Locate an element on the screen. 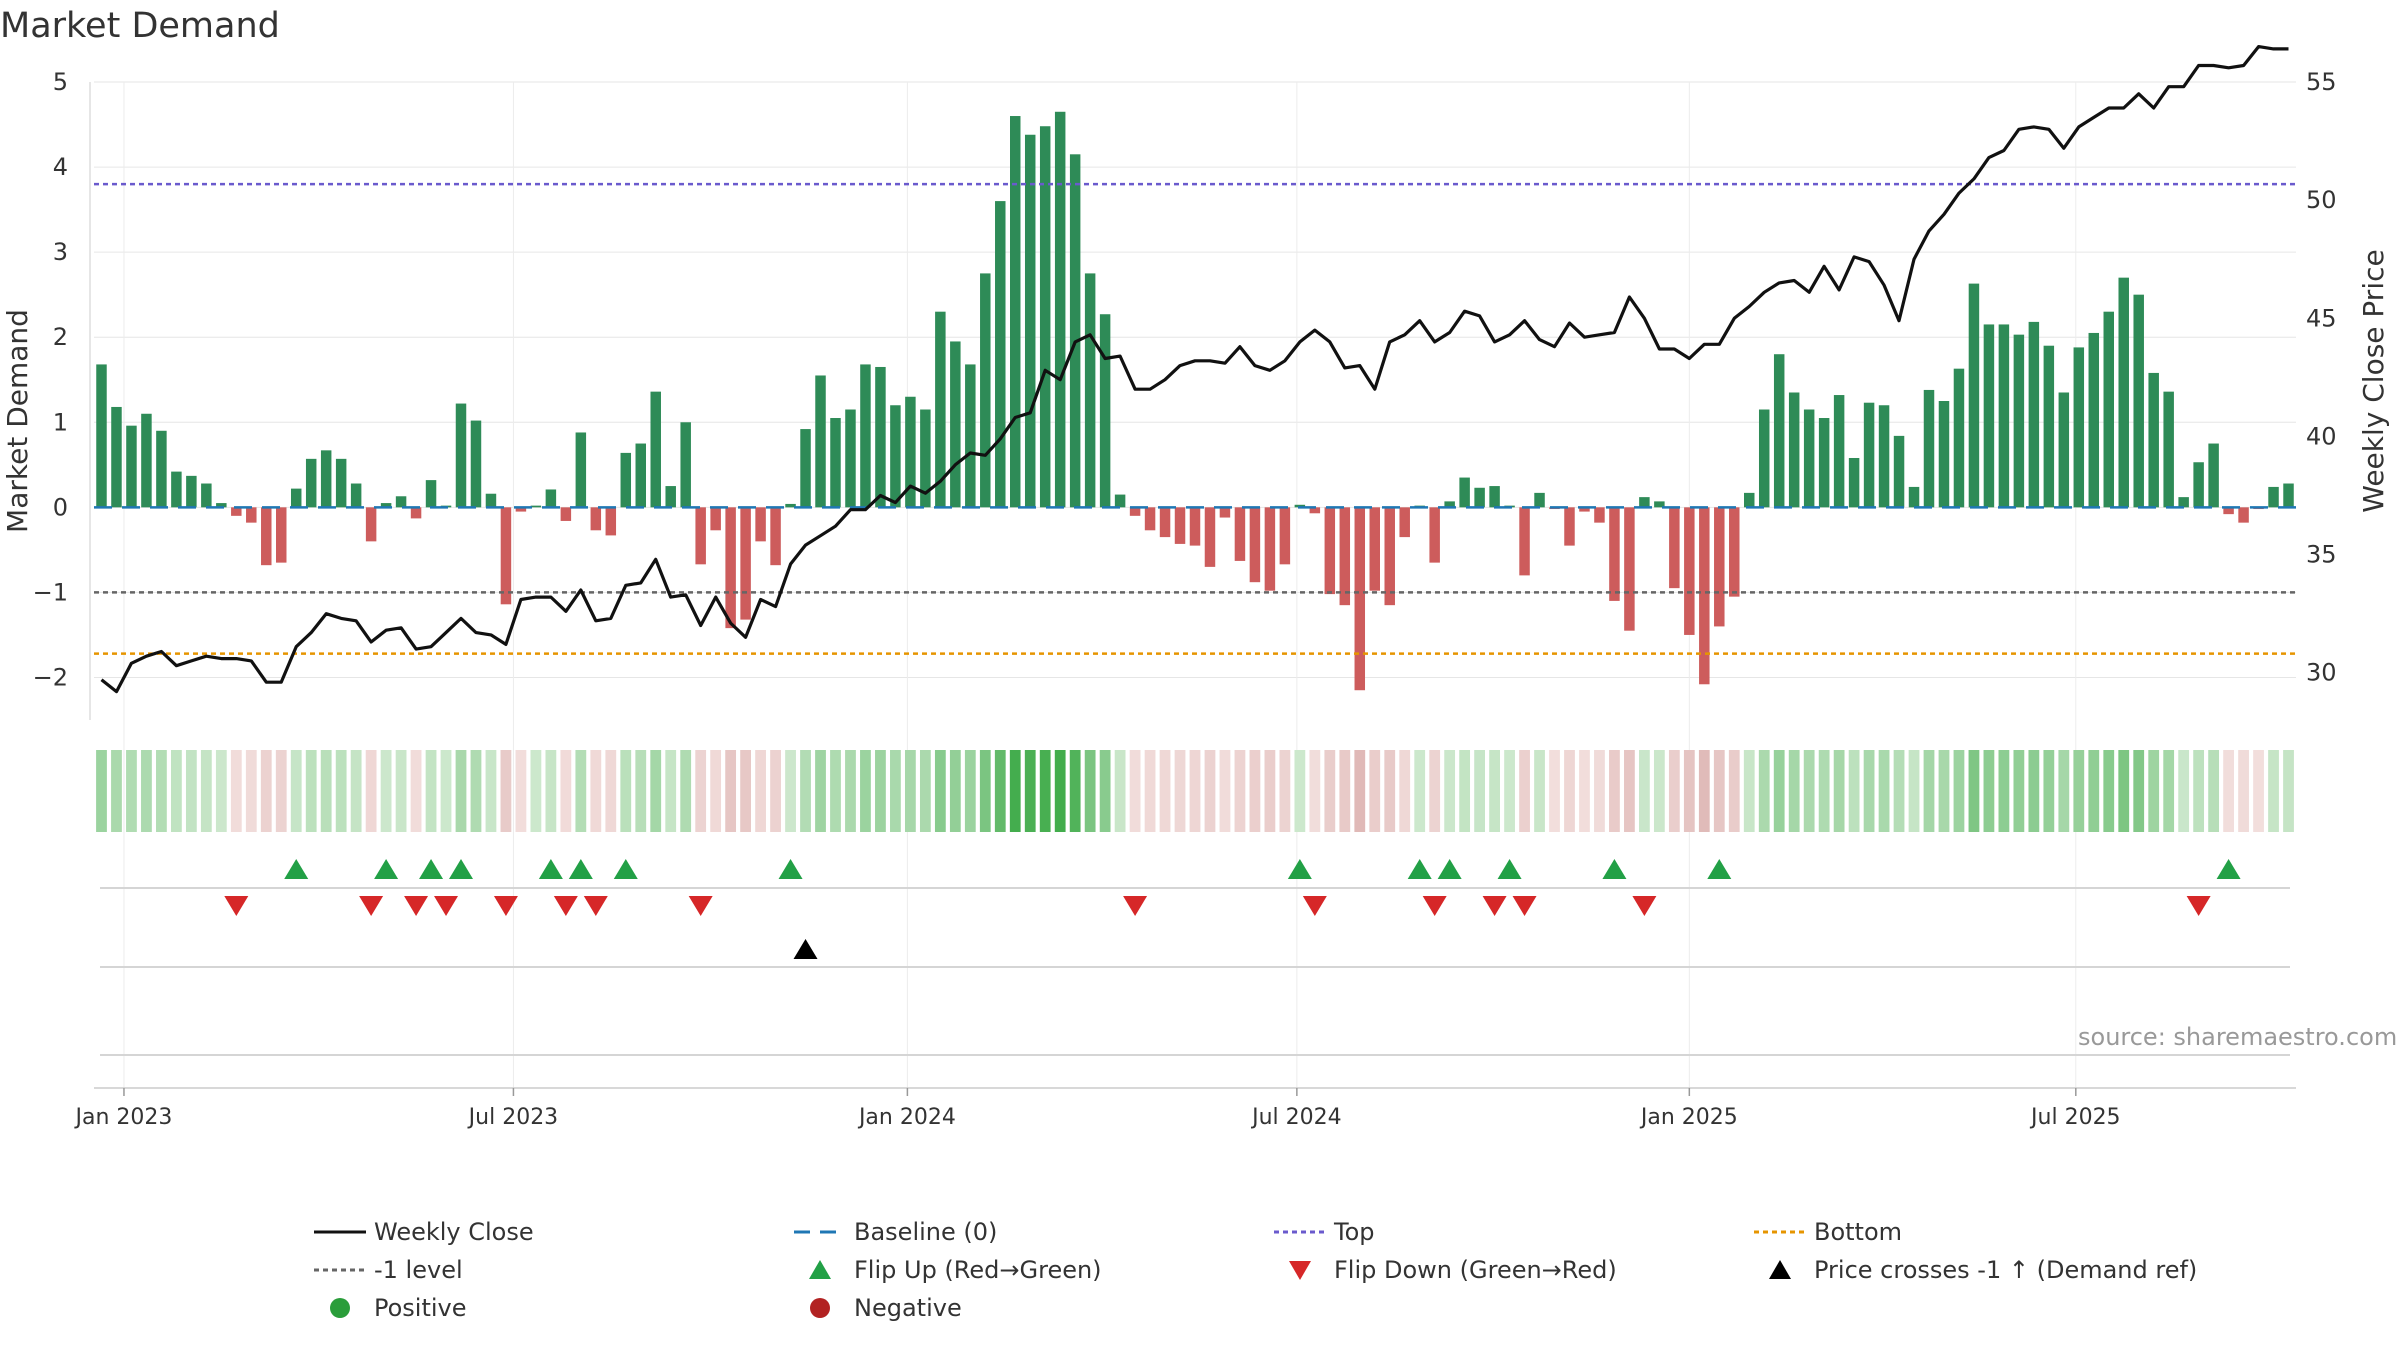 The width and height of the screenshot is (2400, 1350). legend-item-minus1: -1 level is located at coordinates (381, 1270).